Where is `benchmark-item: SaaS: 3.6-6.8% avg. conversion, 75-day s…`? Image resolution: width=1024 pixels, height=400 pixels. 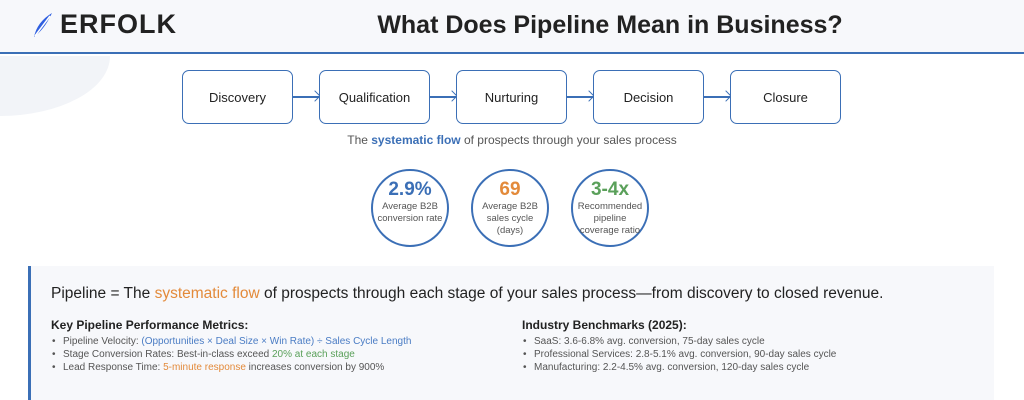
benchmark-item: SaaS: 3.6-6.8% avg. conversion, 75-day s… is located at coordinates (747, 341).